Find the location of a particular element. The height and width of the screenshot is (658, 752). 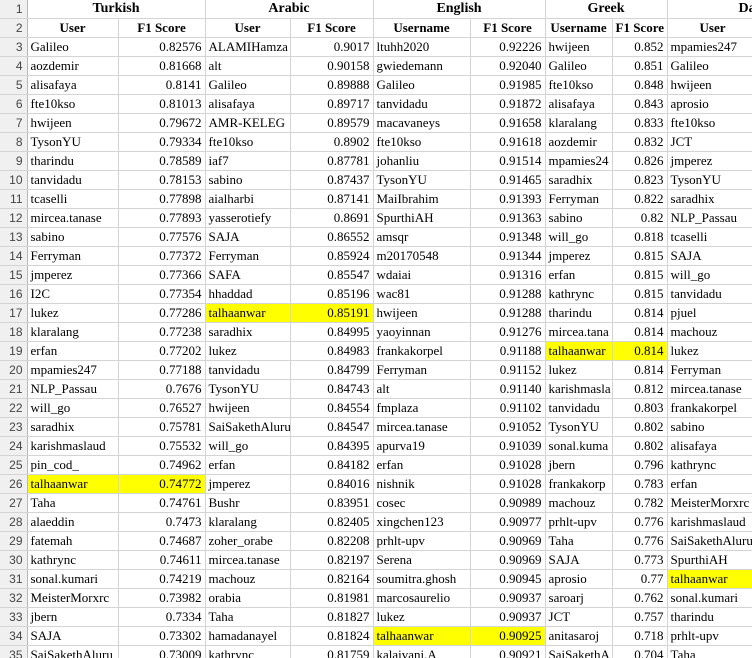

greek-score-cell: 0.851 is located at coordinates (640, 66).